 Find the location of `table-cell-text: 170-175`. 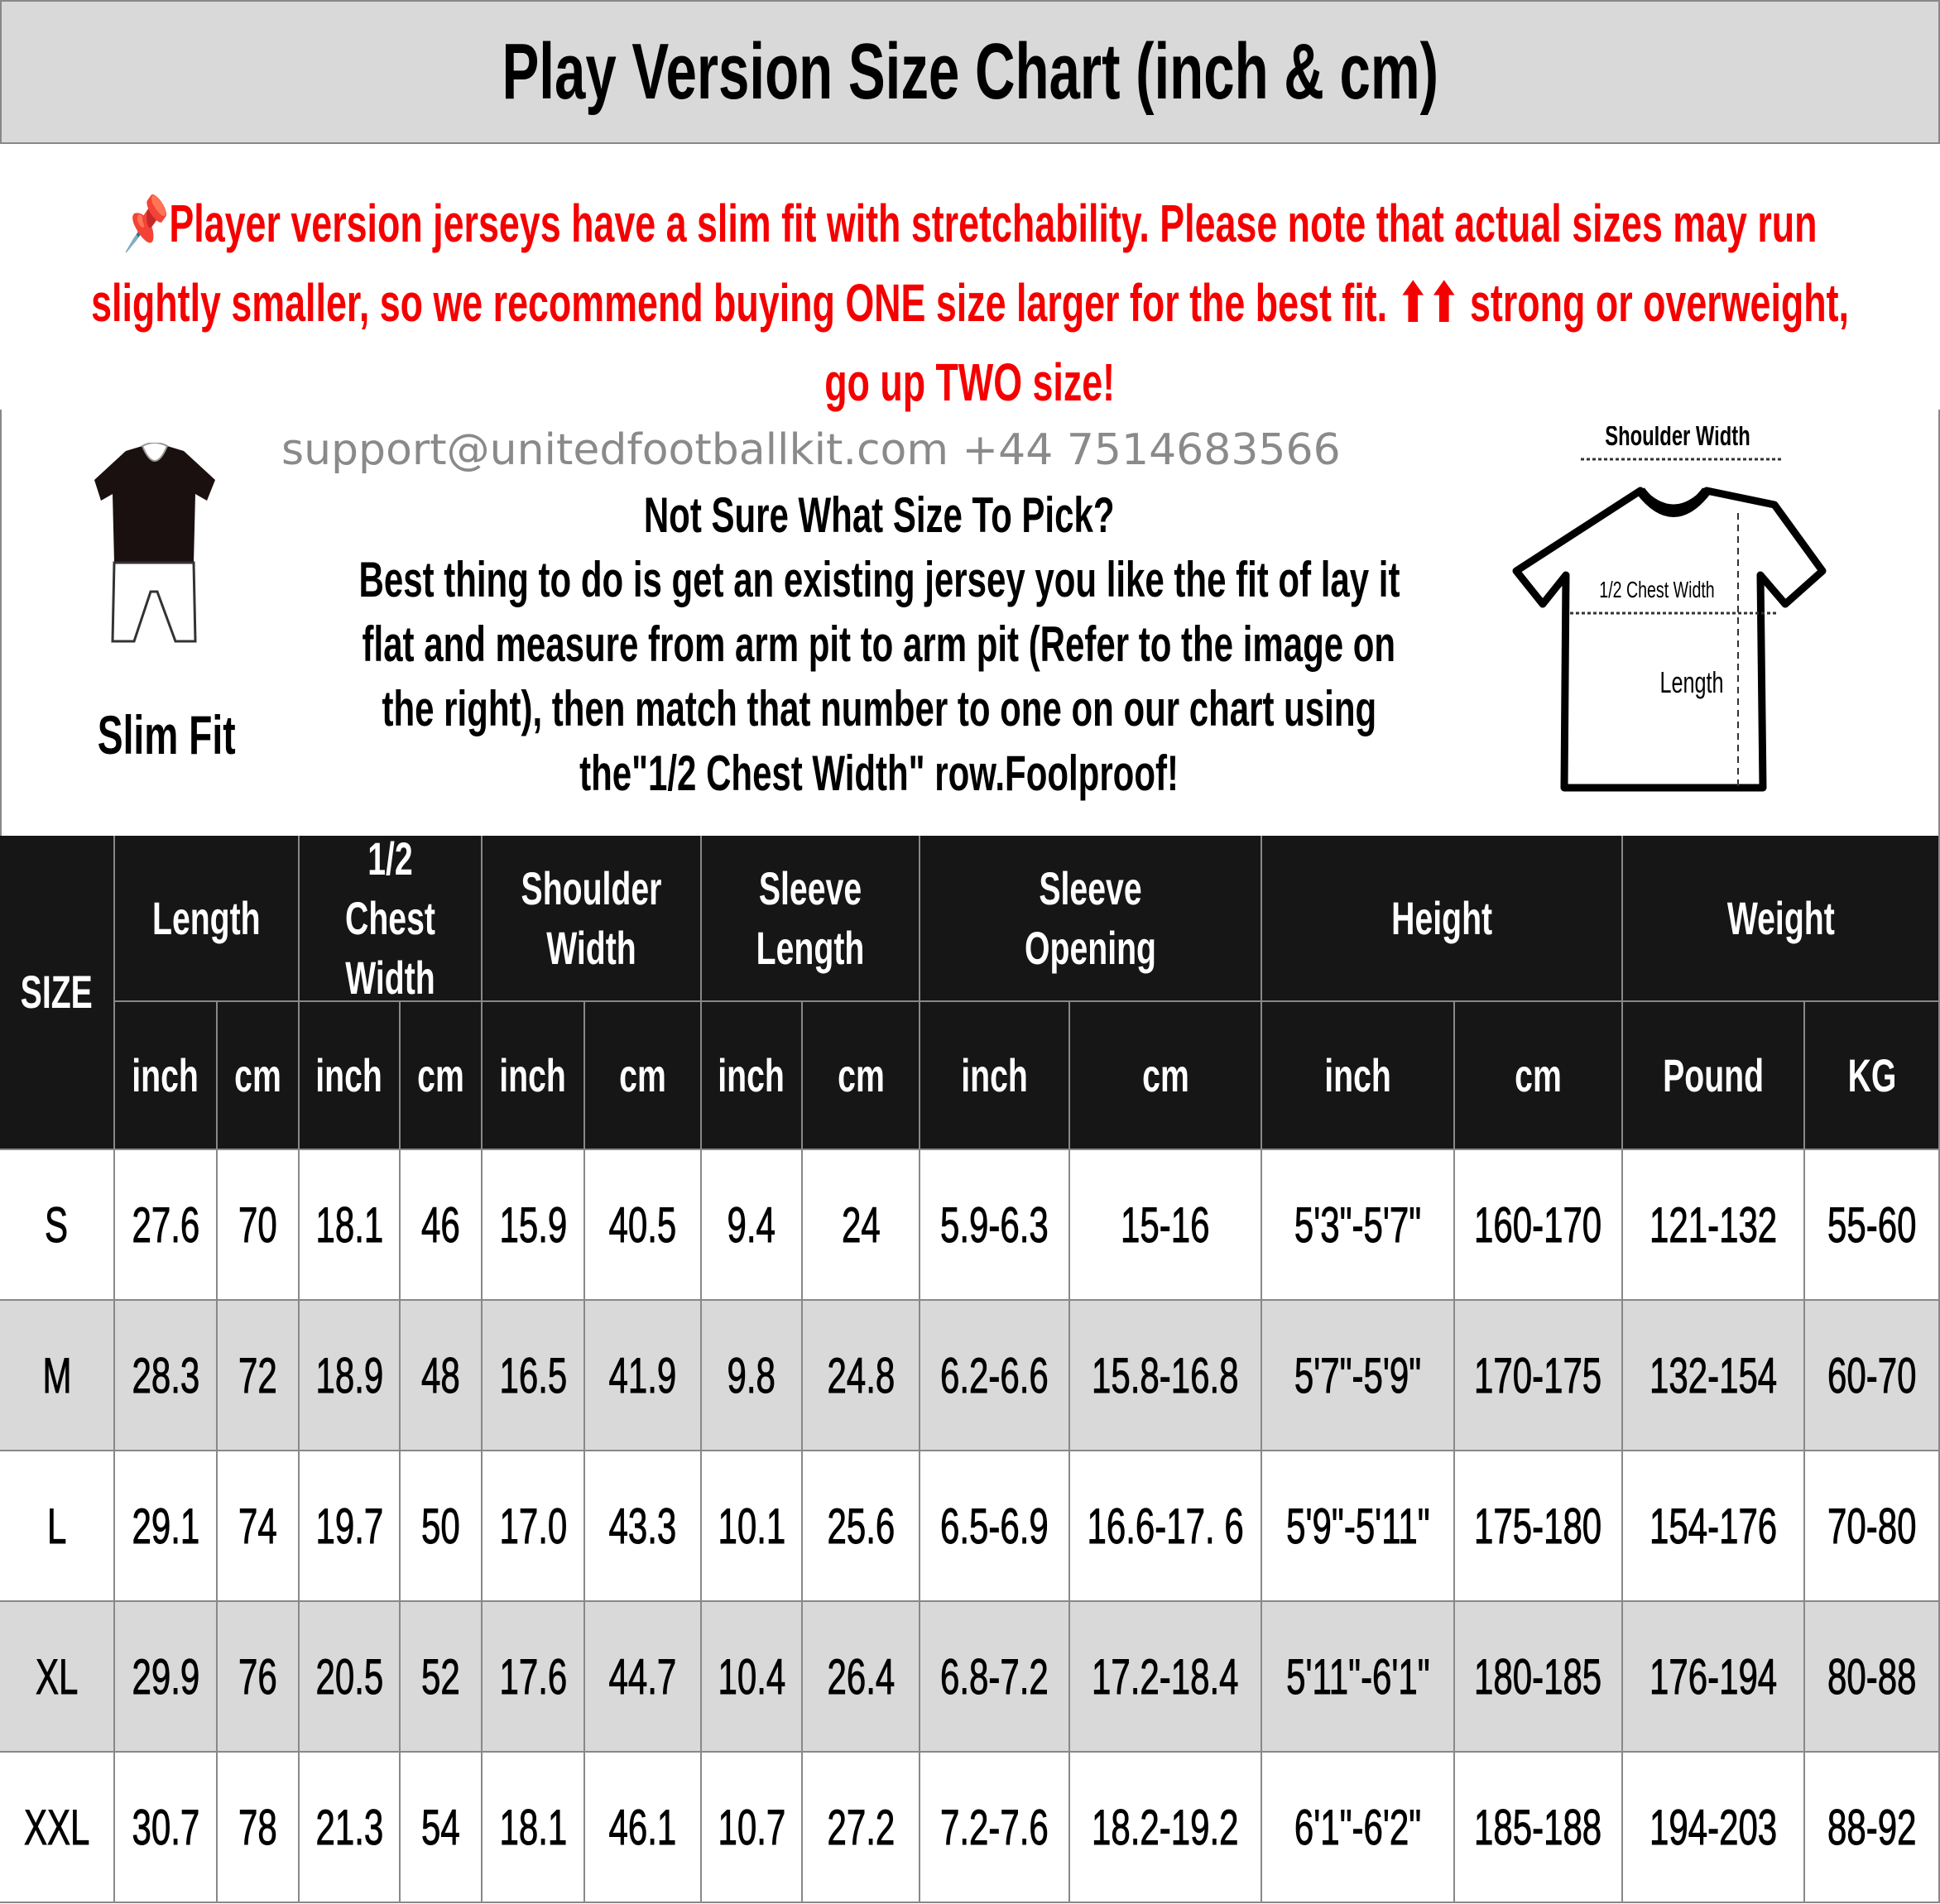

table-cell-text: 170-175 is located at coordinates (1538, 1375).